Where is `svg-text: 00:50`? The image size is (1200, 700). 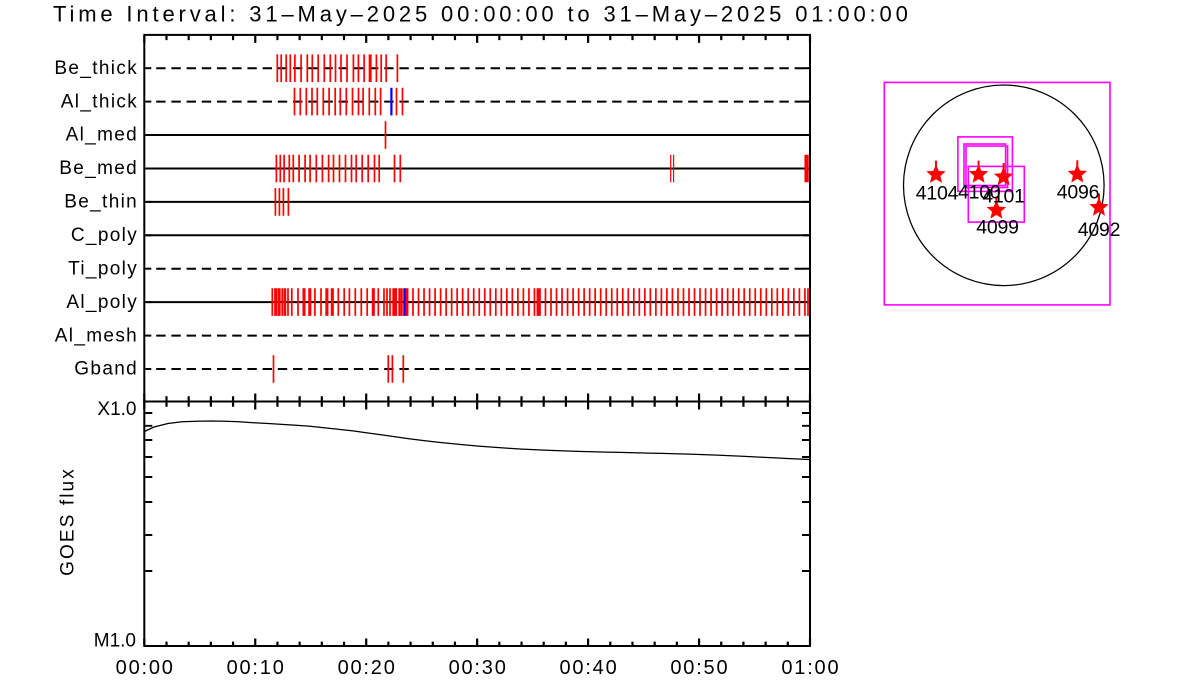
svg-text: 00:50 is located at coordinates (699, 668).